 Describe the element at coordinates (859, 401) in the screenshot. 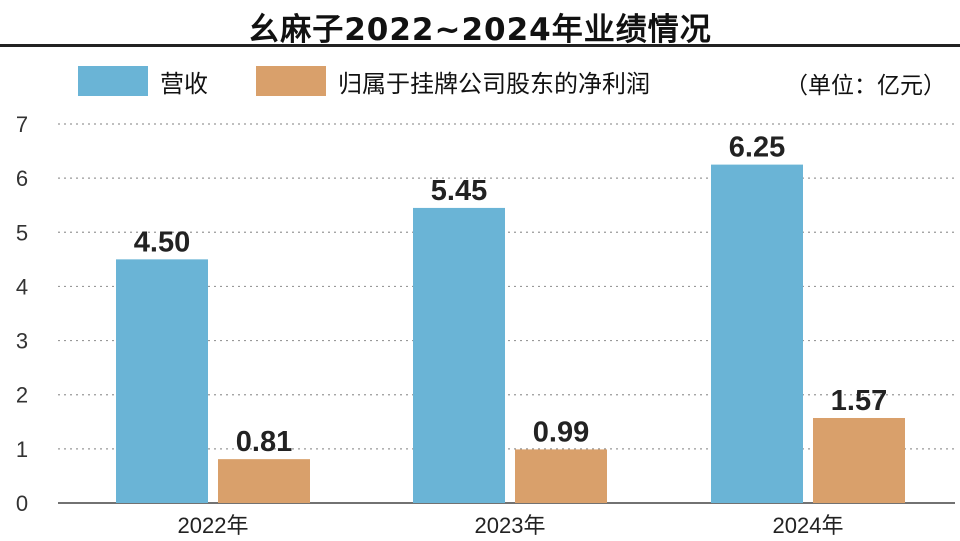

I see `data-label: 1.57` at that location.